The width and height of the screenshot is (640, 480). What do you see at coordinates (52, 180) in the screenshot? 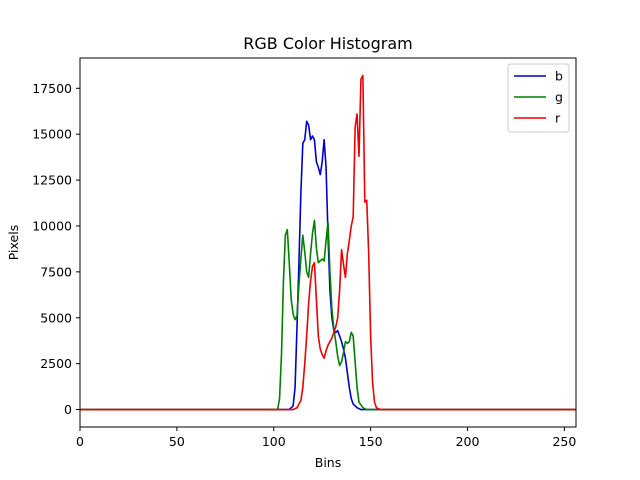
I see `y-tick-label: 12500` at bounding box center [52, 180].